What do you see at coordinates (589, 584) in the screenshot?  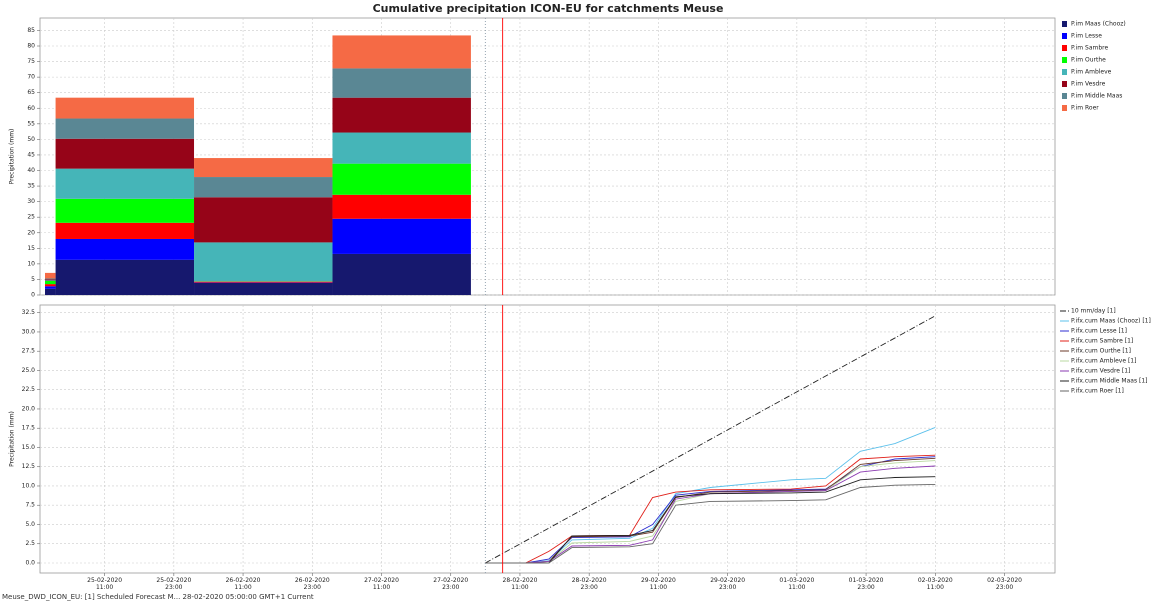 I see `x-tick-label: 28-02-2020 23:00` at bounding box center [589, 584].